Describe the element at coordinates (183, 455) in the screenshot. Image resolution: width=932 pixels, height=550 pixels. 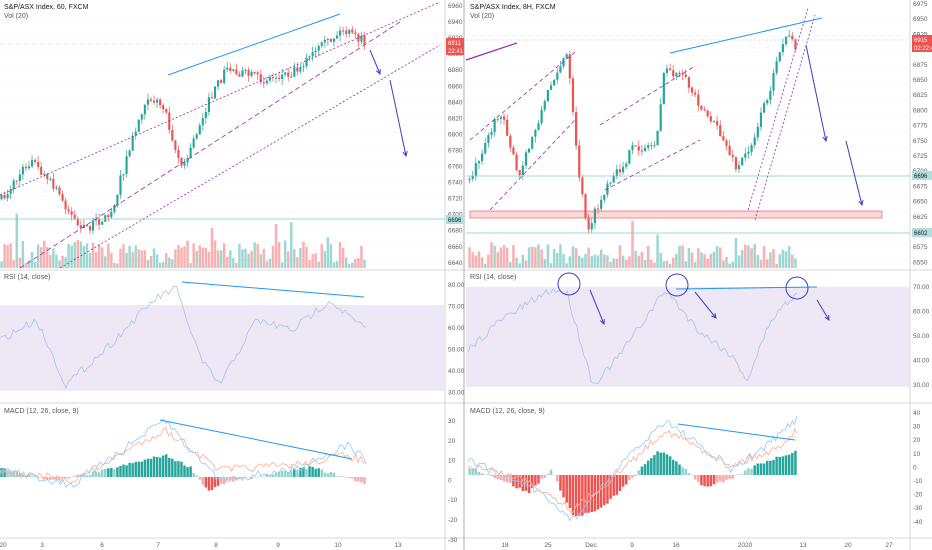
I see `left-signal-line` at that location.